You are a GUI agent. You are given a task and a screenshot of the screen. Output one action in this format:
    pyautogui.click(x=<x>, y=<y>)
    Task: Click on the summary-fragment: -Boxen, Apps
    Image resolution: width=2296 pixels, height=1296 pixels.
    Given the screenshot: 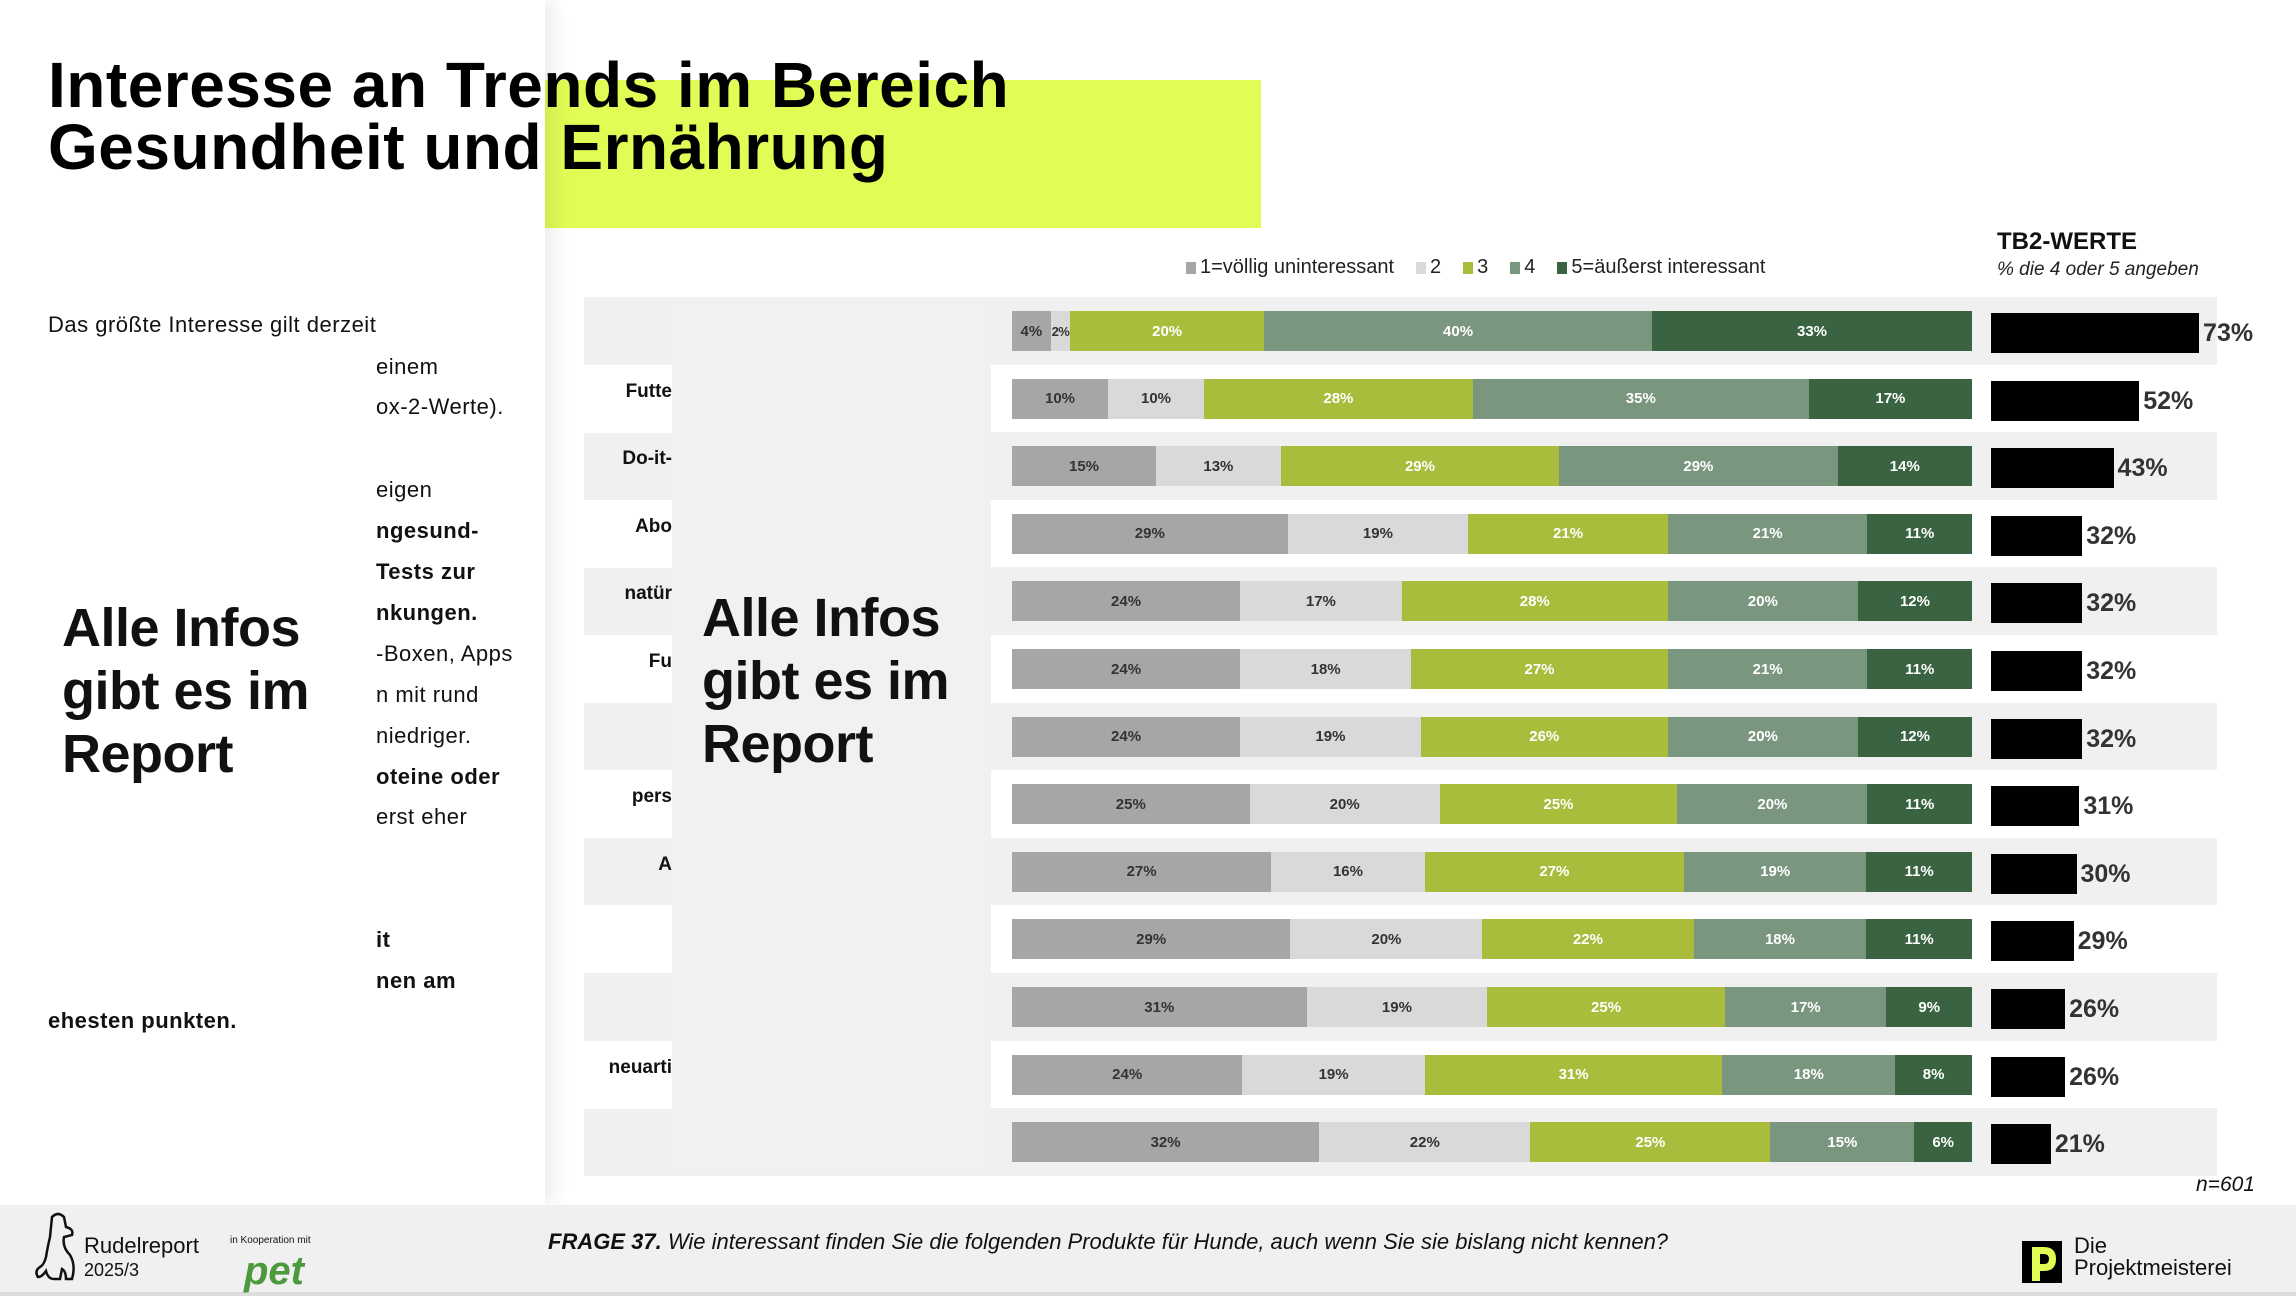 What is the action you would take?
    pyautogui.click(x=444, y=653)
    